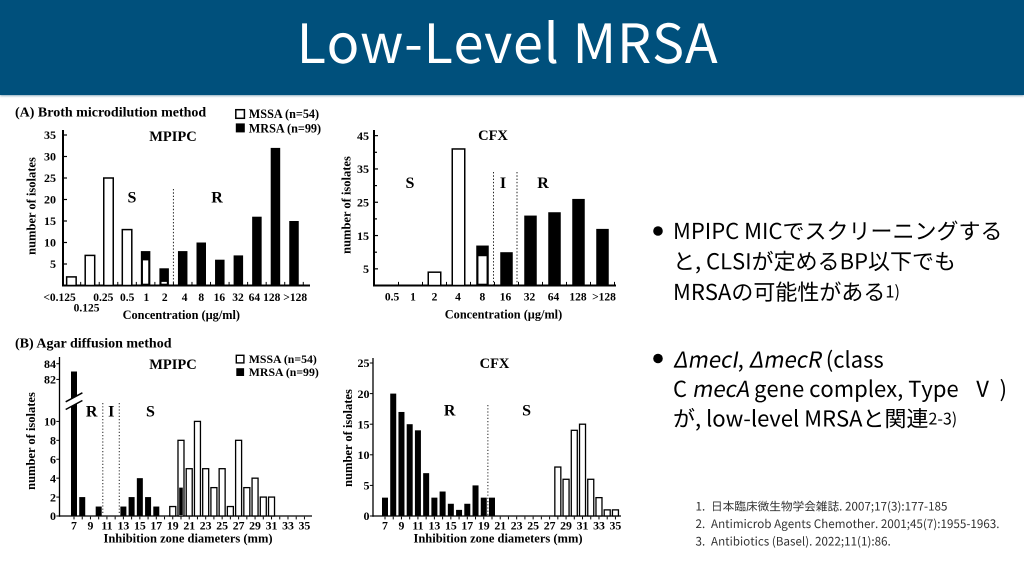 Image resolution: width=1024 pixels, height=576 pixels. What do you see at coordinates (497, 539) in the screenshot?
I see `svg-text: Inhibition zone diameters (mm)` at bounding box center [497, 539].